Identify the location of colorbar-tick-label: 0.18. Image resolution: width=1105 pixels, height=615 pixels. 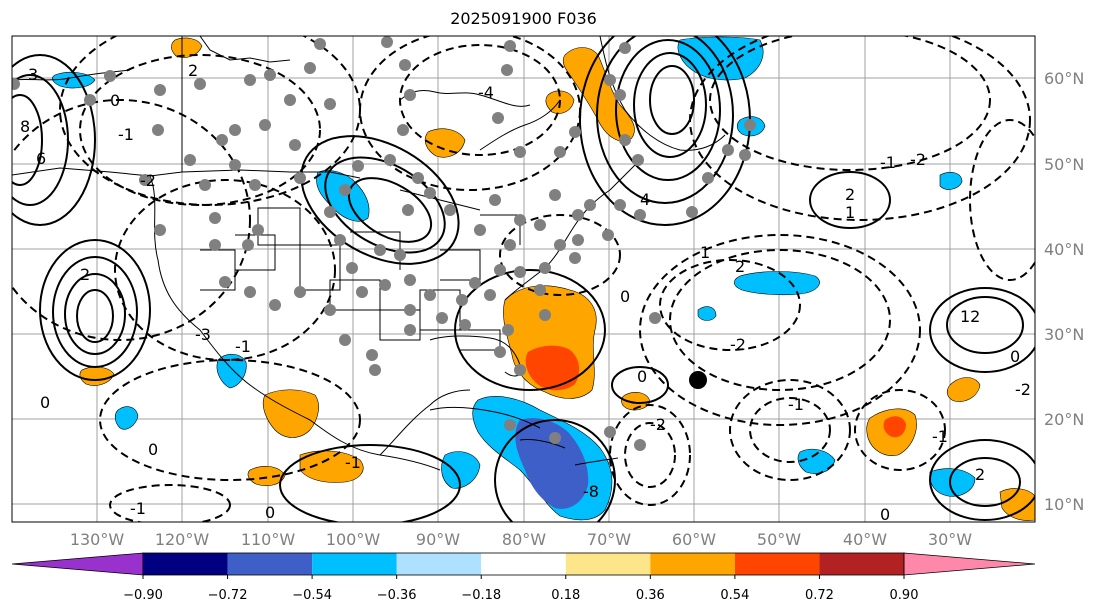
(565, 595).